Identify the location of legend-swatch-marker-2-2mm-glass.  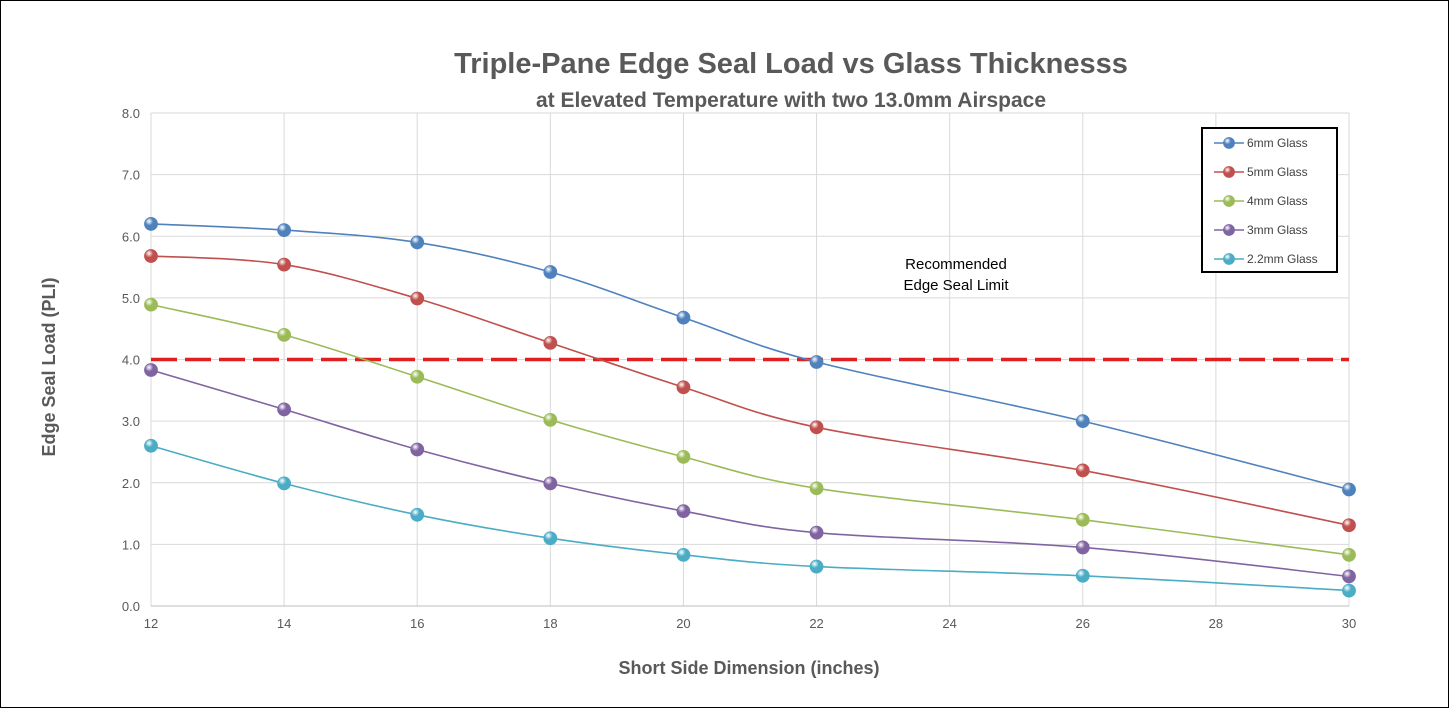
(1229, 259).